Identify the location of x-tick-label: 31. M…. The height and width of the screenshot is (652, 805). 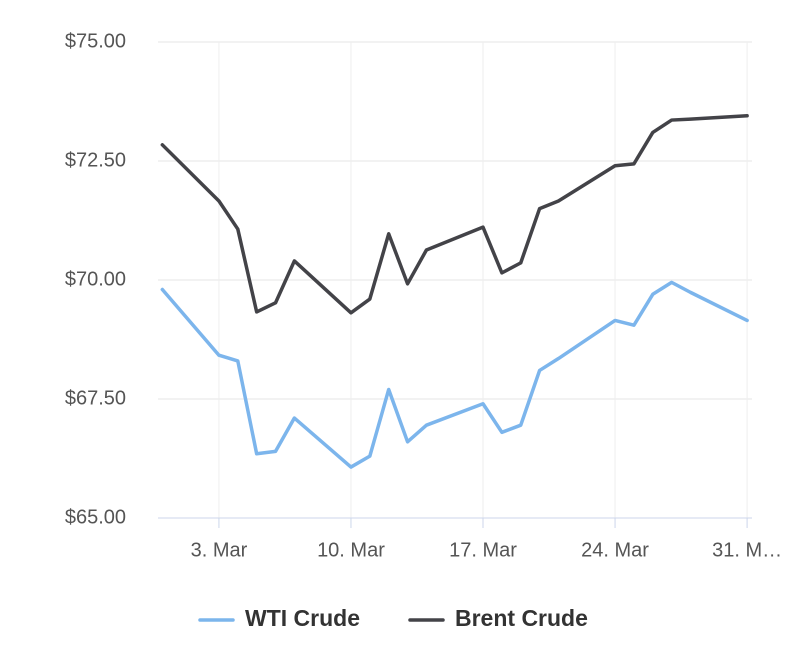
(747, 550).